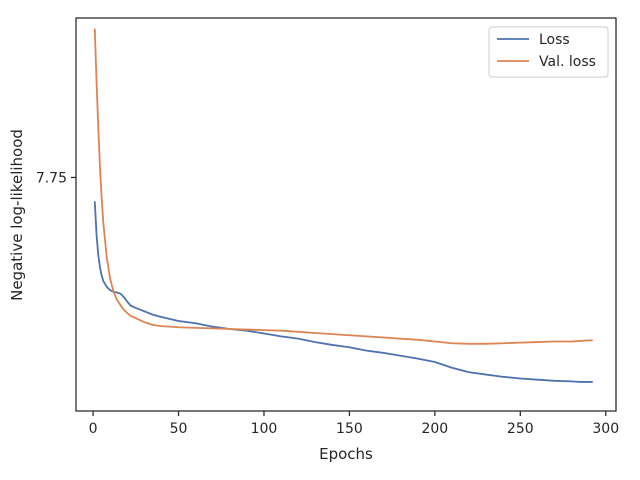  What do you see at coordinates (51, 178) in the screenshot?
I see `y-tick-label: 7.75` at bounding box center [51, 178].